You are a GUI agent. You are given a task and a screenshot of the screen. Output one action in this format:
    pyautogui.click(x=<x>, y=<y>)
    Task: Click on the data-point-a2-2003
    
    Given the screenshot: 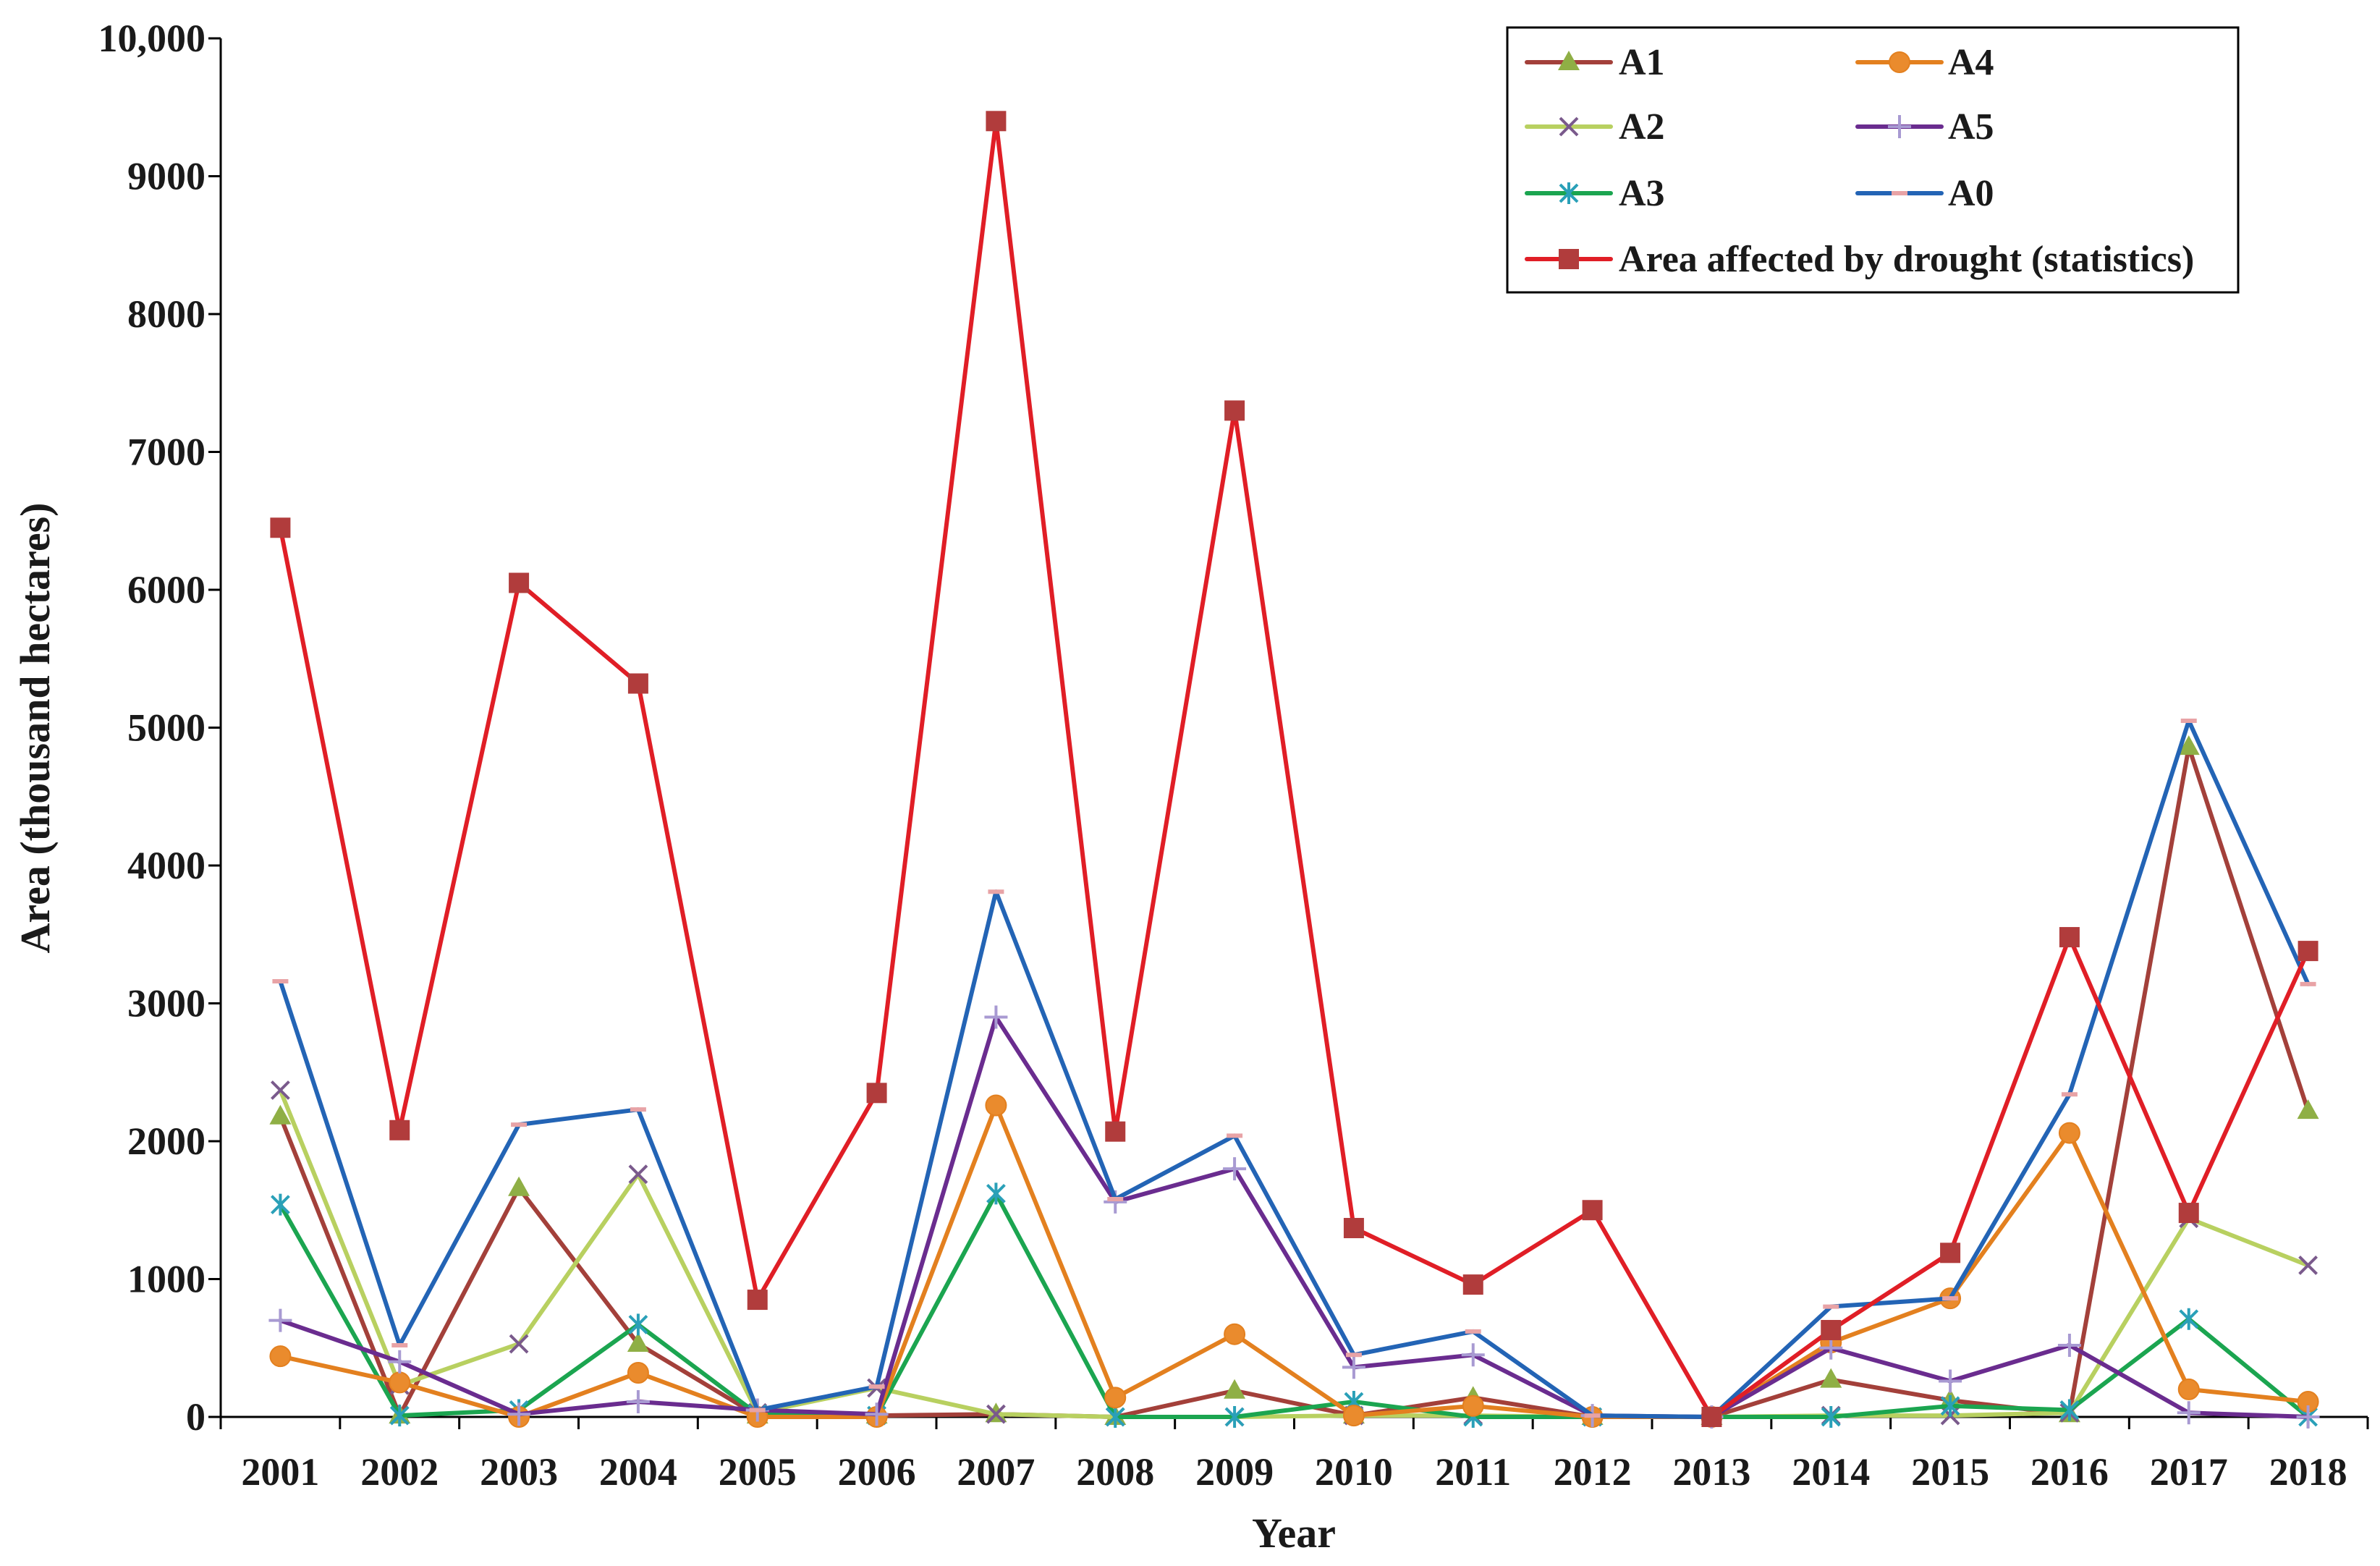 What is the action you would take?
    pyautogui.click(x=519, y=1344)
    